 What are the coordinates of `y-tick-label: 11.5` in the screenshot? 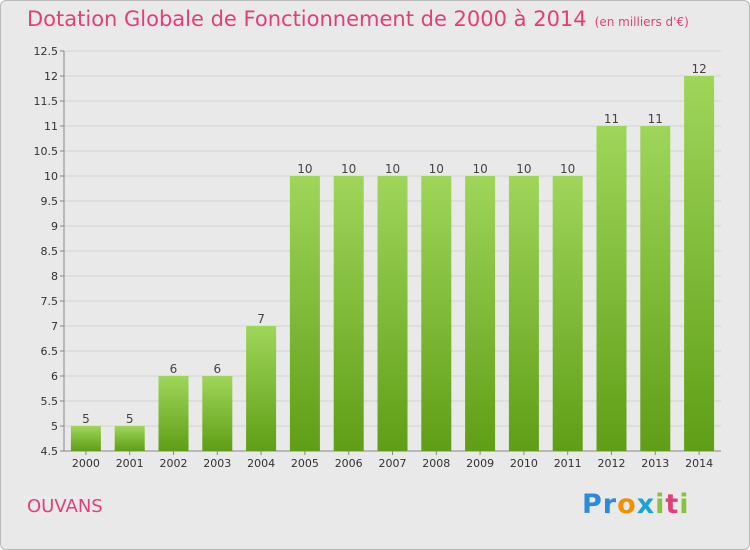 It's located at (46, 101).